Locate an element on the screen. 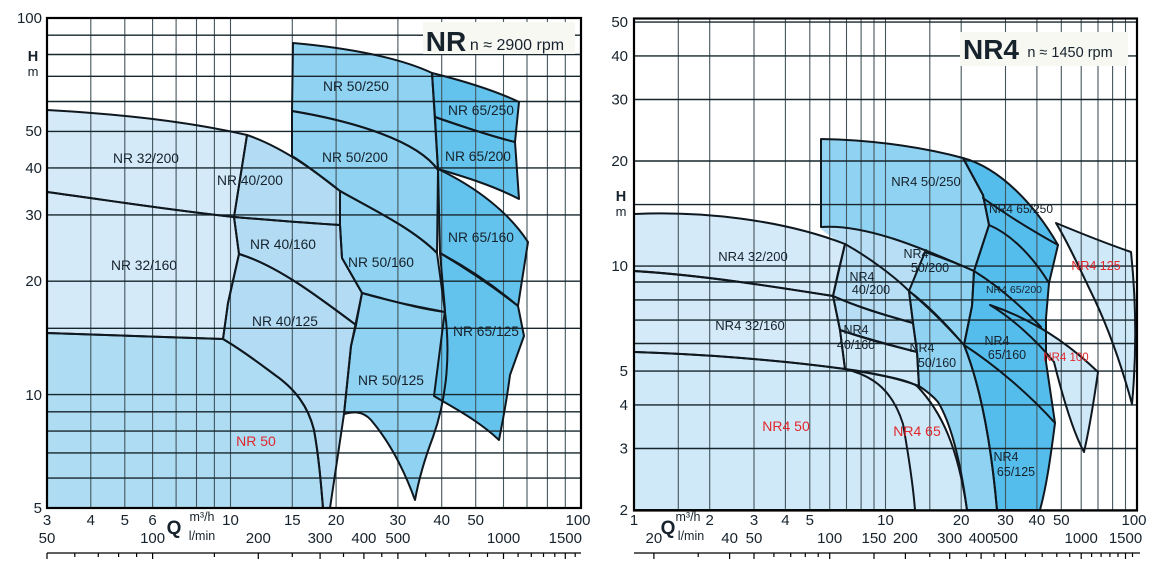 The width and height of the screenshot is (1157, 569). svg-text: 500 is located at coordinates (397, 538).